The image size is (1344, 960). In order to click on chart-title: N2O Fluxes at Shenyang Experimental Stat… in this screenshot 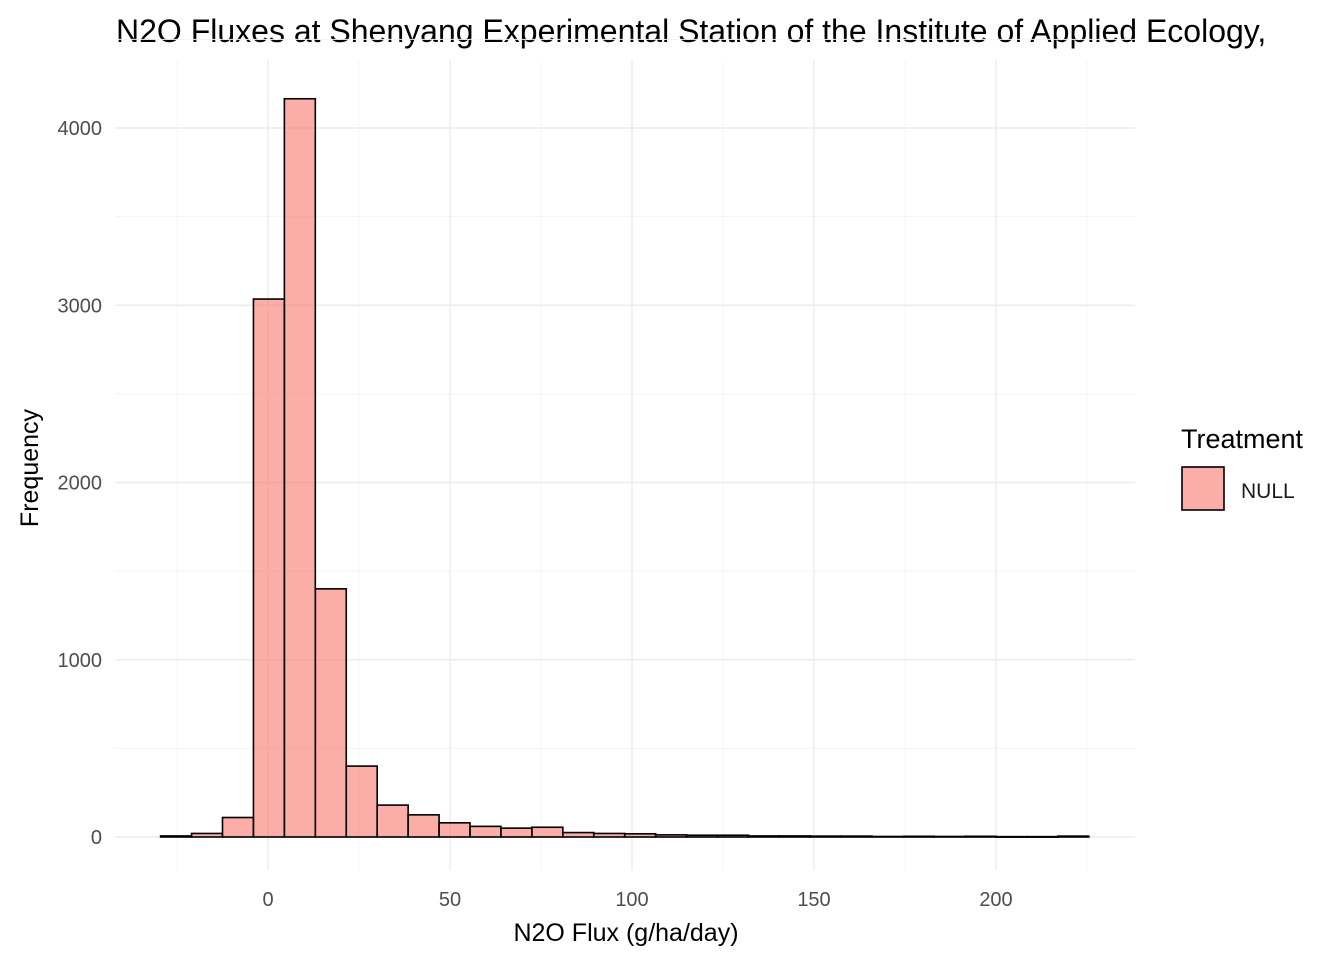, I will do `click(691, 31)`.